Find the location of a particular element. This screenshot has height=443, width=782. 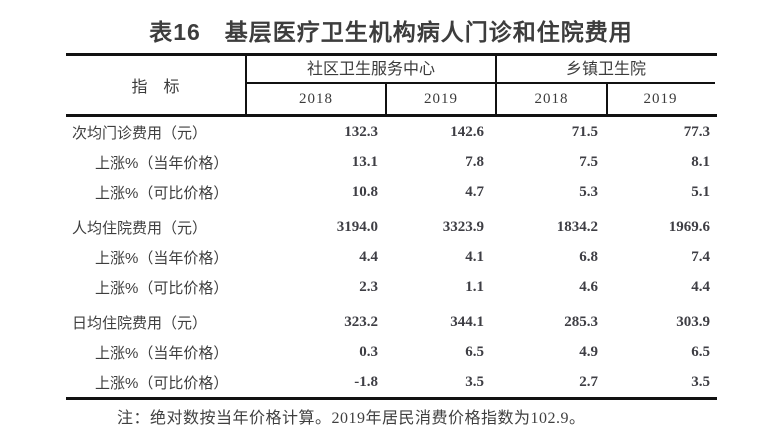

cell-value: 5.1 is located at coordinates (700, 191).